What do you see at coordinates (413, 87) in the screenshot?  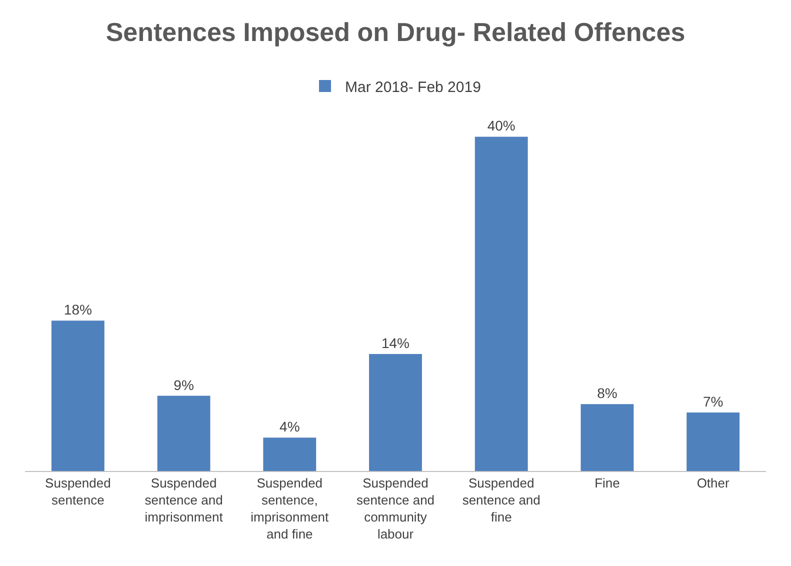 I see `legend-label: Mar 2018- Feb 2019` at bounding box center [413, 87].